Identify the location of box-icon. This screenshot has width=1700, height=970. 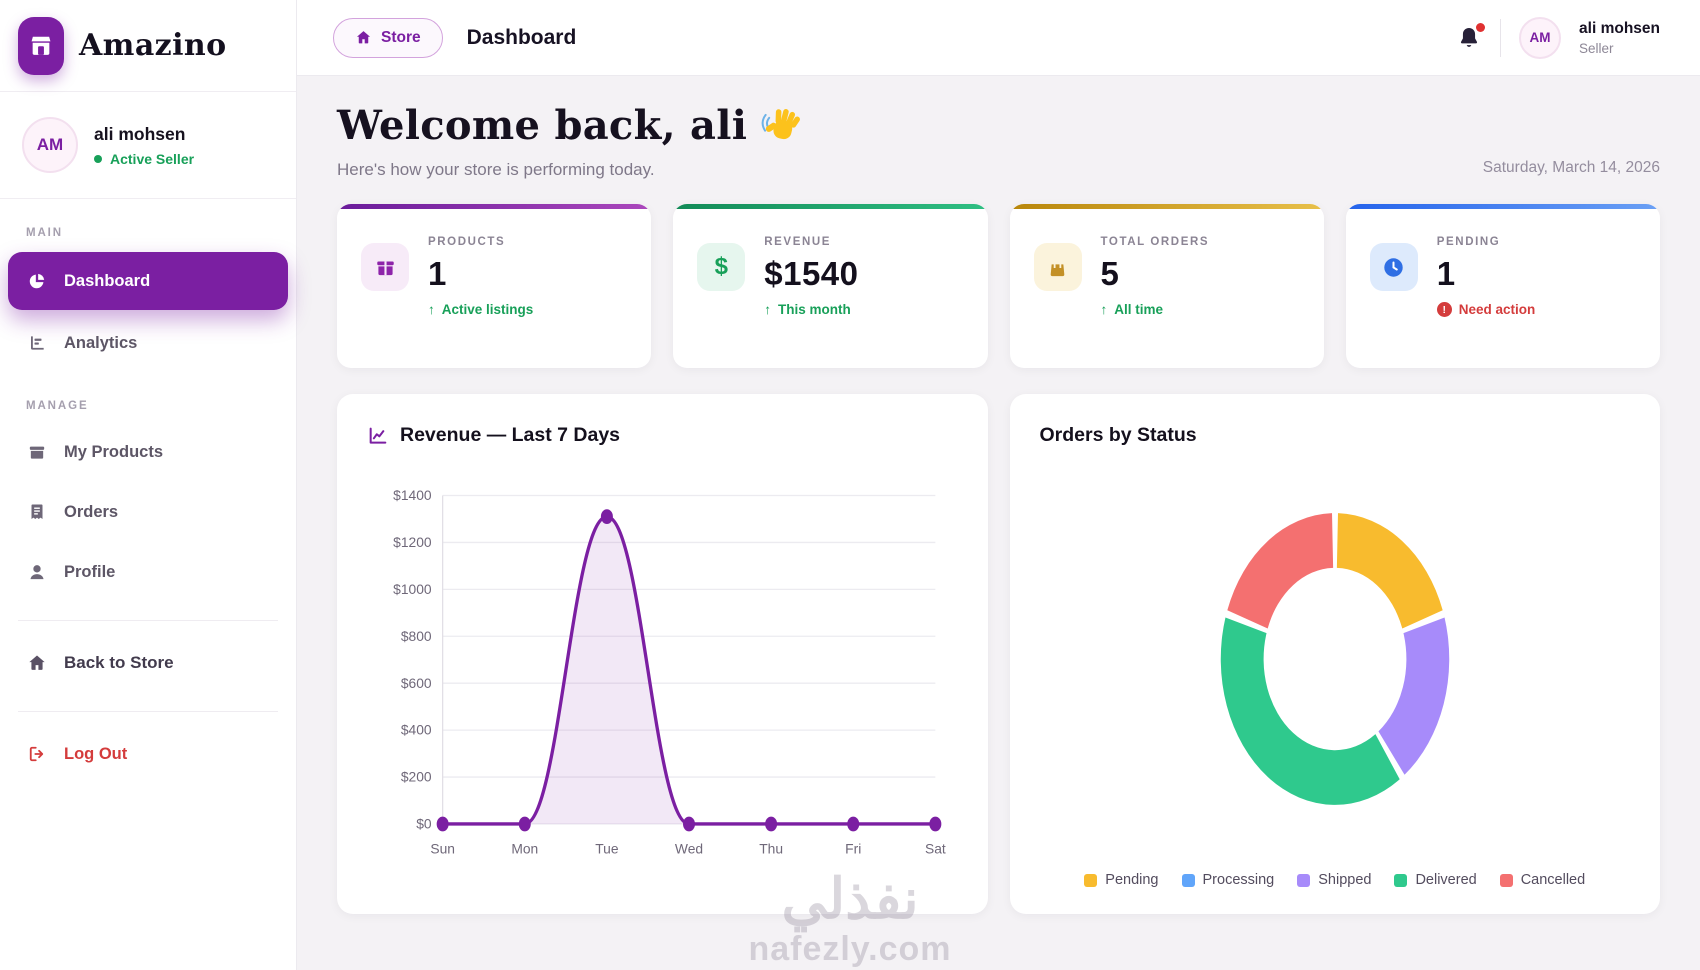
(37, 452).